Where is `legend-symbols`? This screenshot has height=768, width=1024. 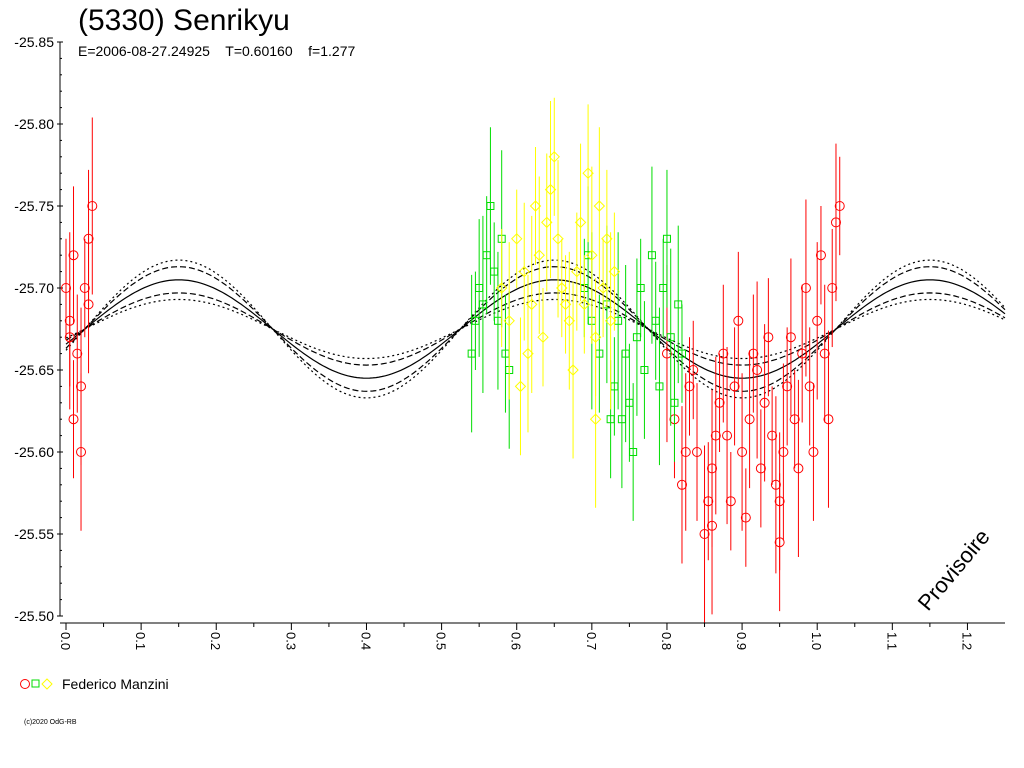 legend-symbols is located at coordinates (36, 684).